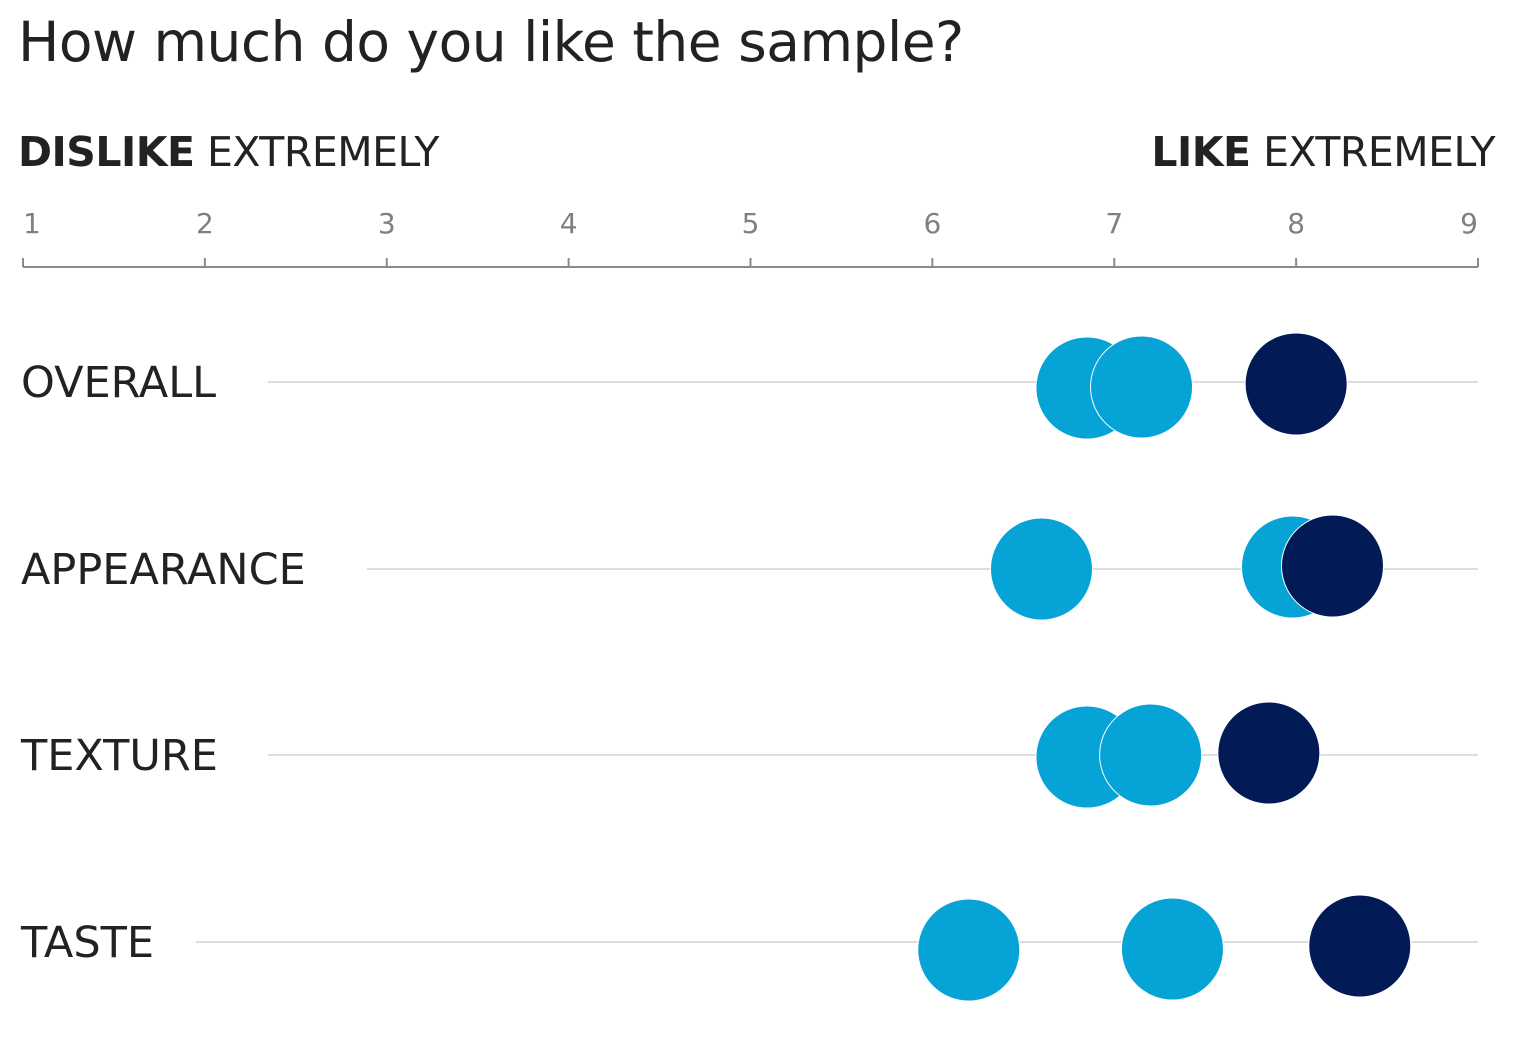 The image size is (1525, 1051). Describe the element at coordinates (106, 152) in the screenshot. I see `scale-label-dislike-strong: DISLIKE` at that location.